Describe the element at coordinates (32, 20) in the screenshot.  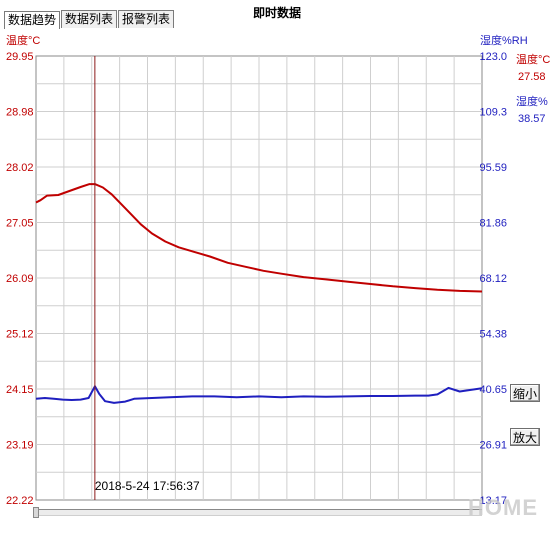
I see `tab-data-trend: 数据趋势` at that location.